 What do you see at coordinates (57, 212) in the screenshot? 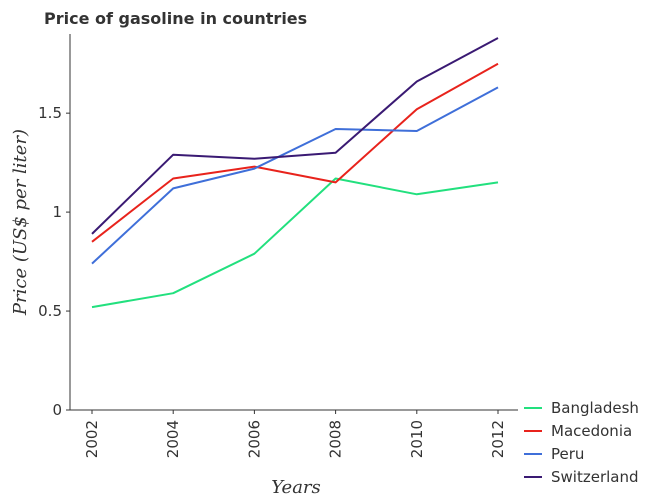
I see `y-tick-label: 1` at bounding box center [57, 212].